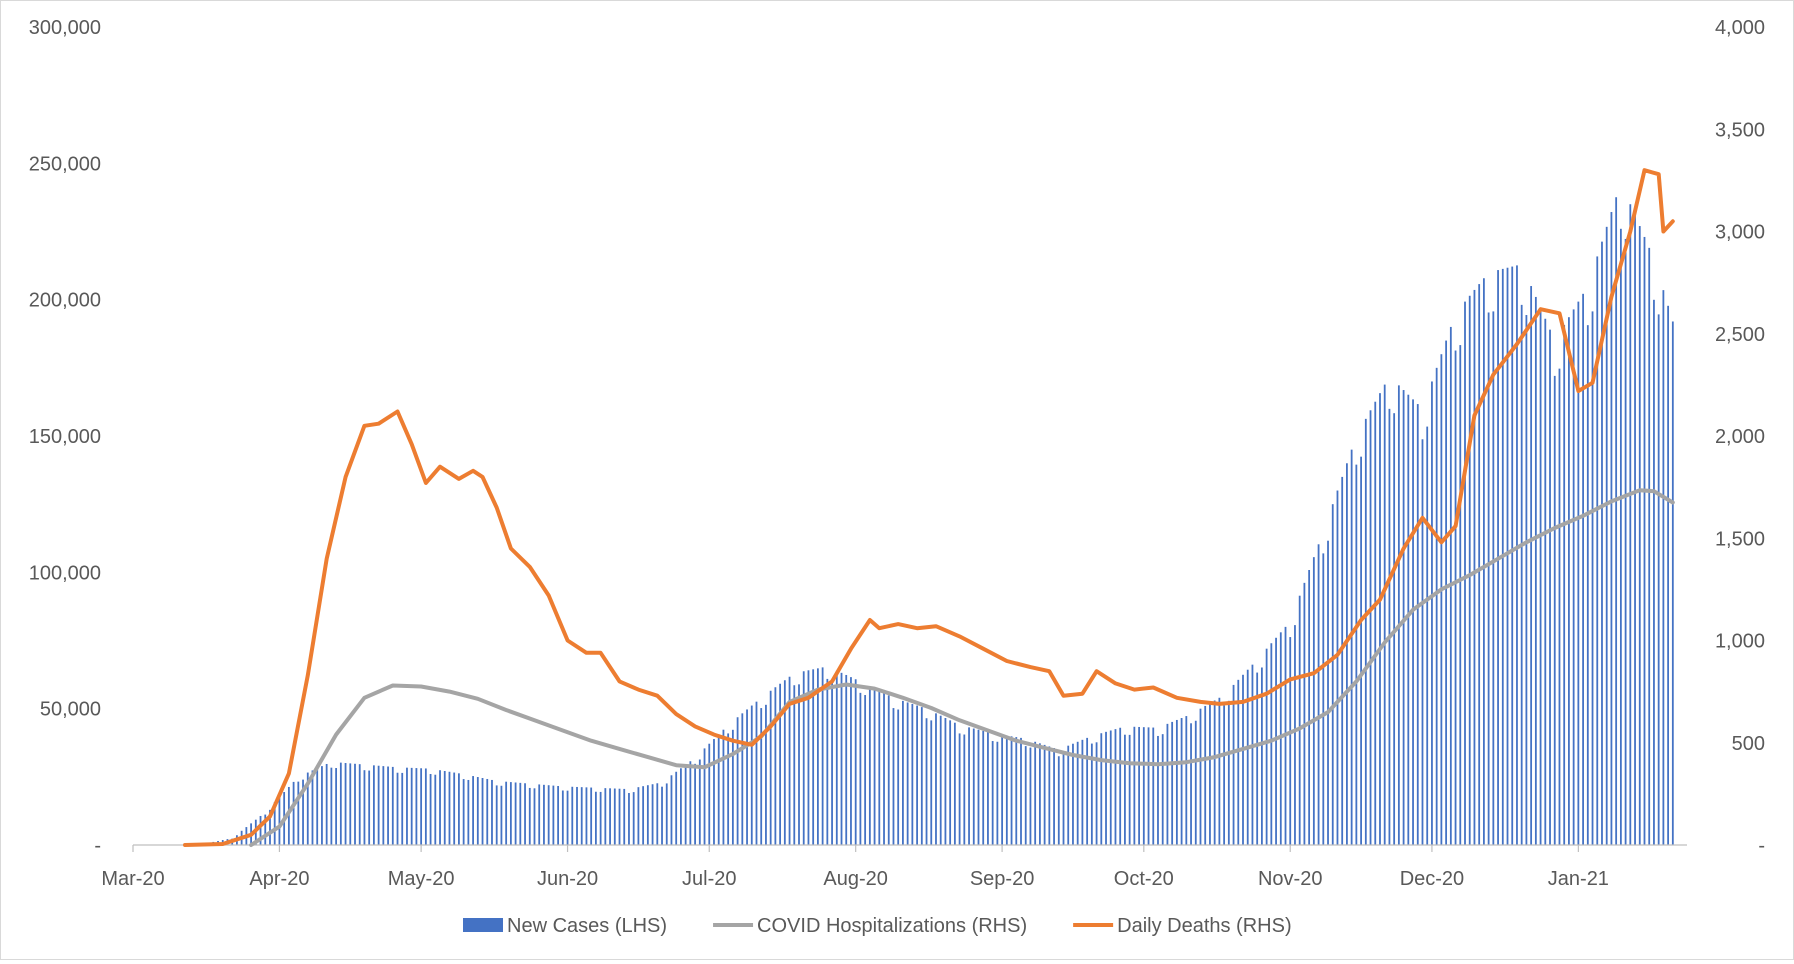 The width and height of the screenshot is (1794, 964). Describe the element at coordinates (1144, 879) in the screenshot. I see `x-tick-label: Oct-20` at that location.